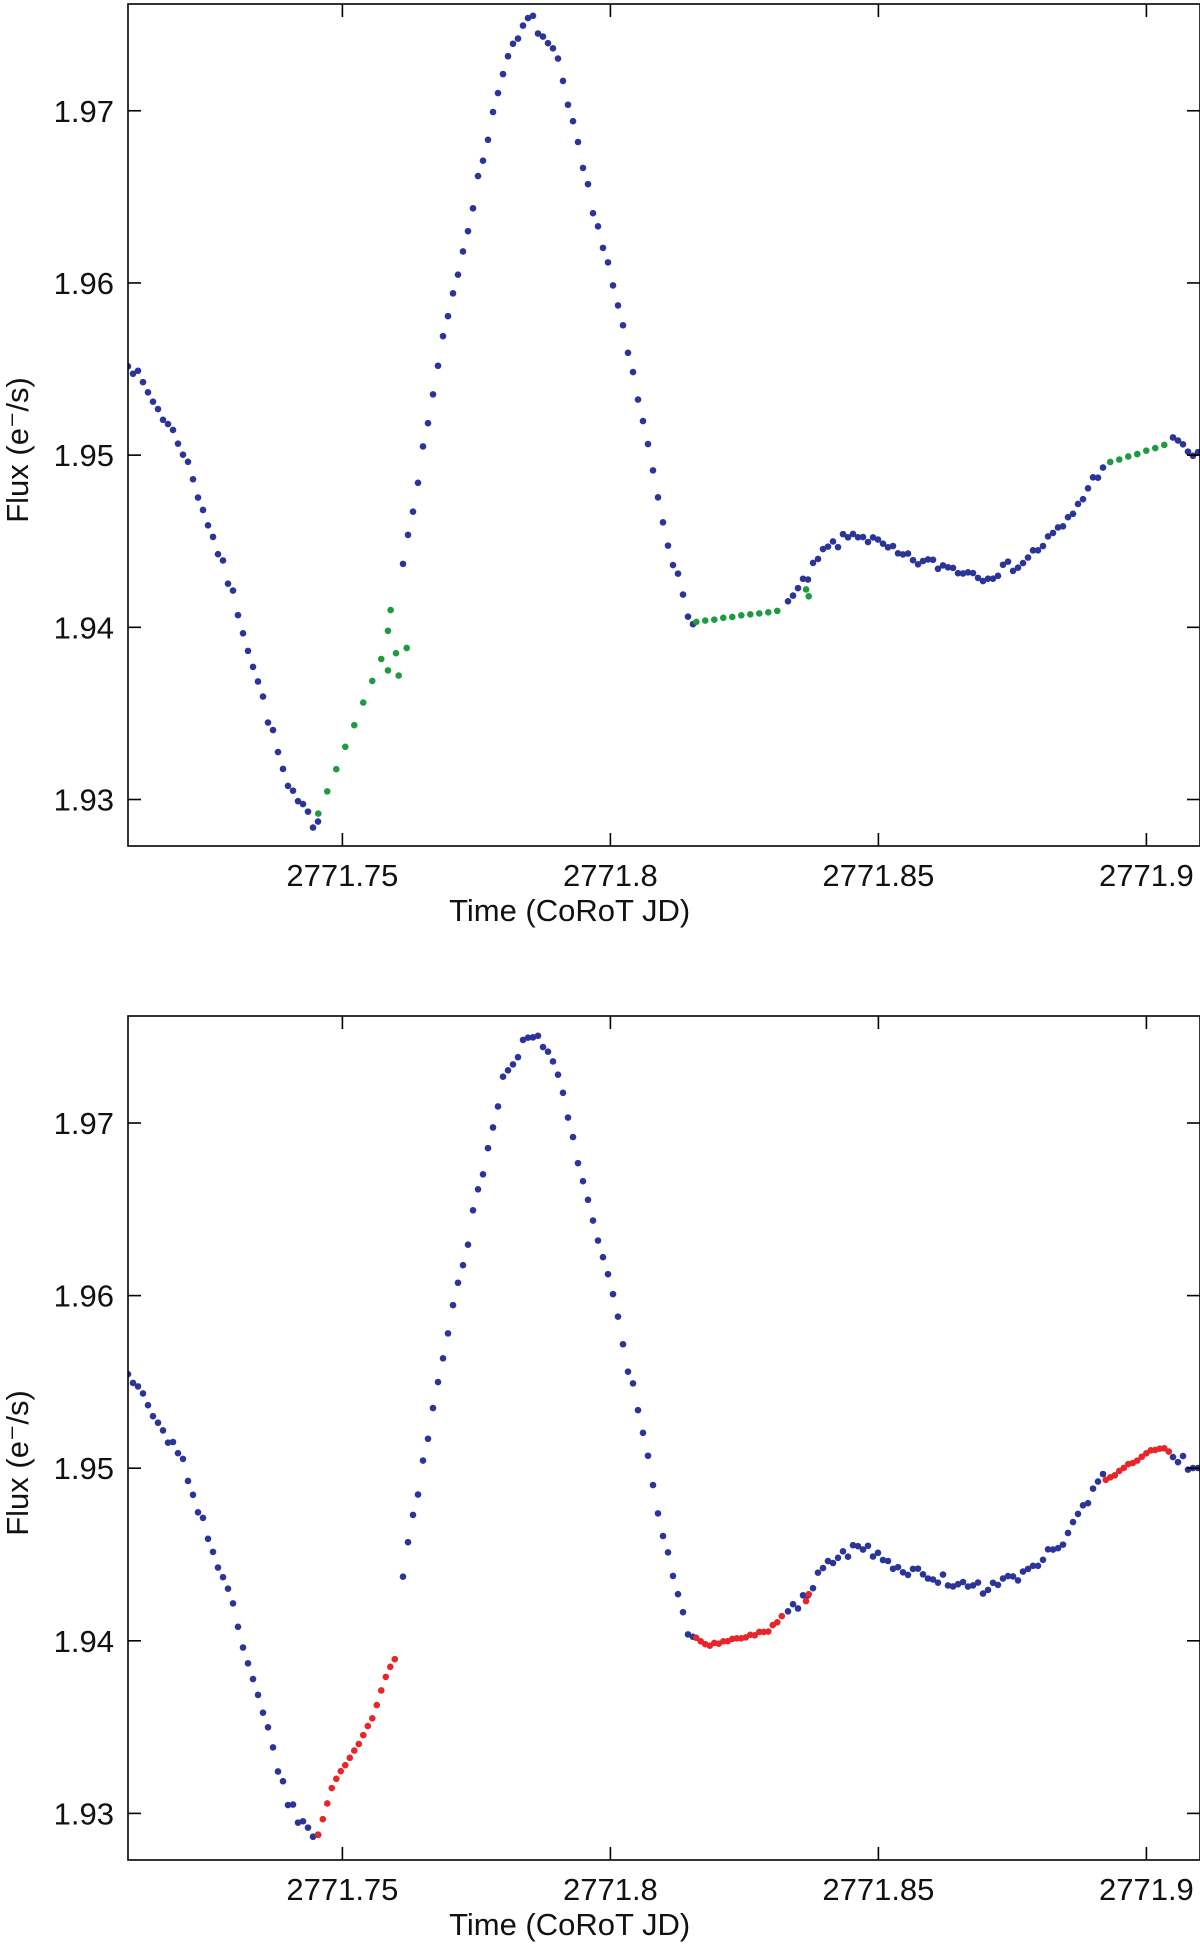 This screenshot has height=1952, width=1200. What do you see at coordinates (84, 627) in the screenshot?
I see `y-tick-label: 1.94` at bounding box center [84, 627].